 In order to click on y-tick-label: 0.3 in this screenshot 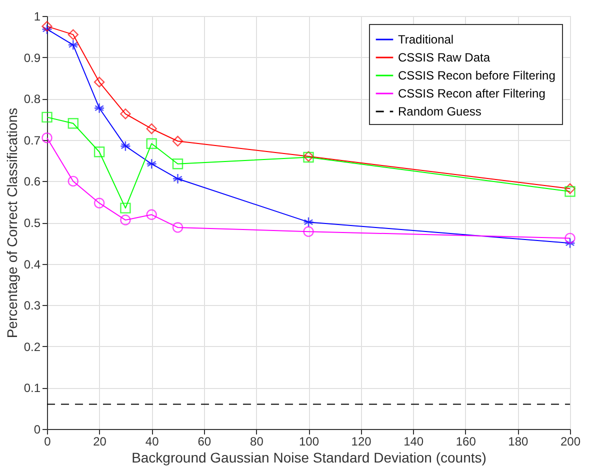, I will do `click(32, 305)`.